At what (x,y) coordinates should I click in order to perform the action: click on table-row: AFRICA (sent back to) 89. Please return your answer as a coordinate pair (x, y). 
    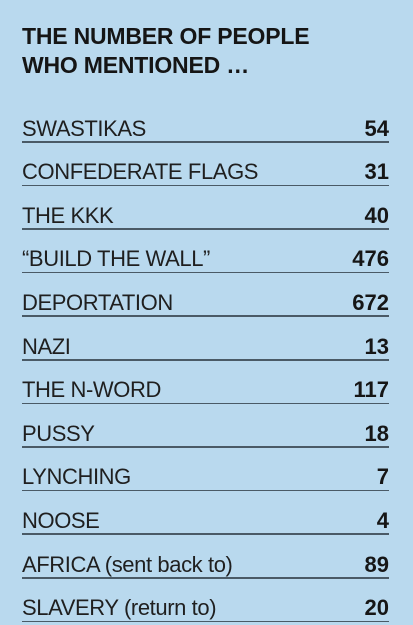
    Looking at the image, I should click on (205, 556).